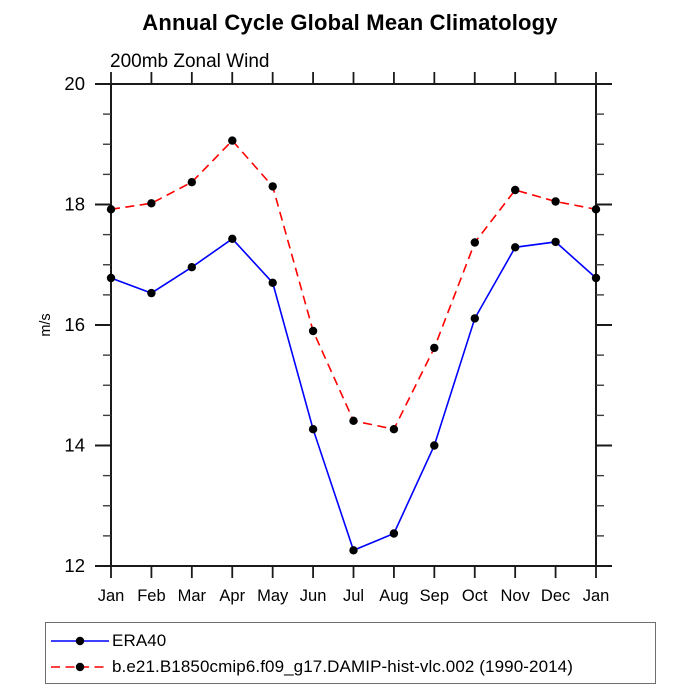 This screenshot has width=700, height=700. I want to click on y-tick-label: 20, so click(74, 83).